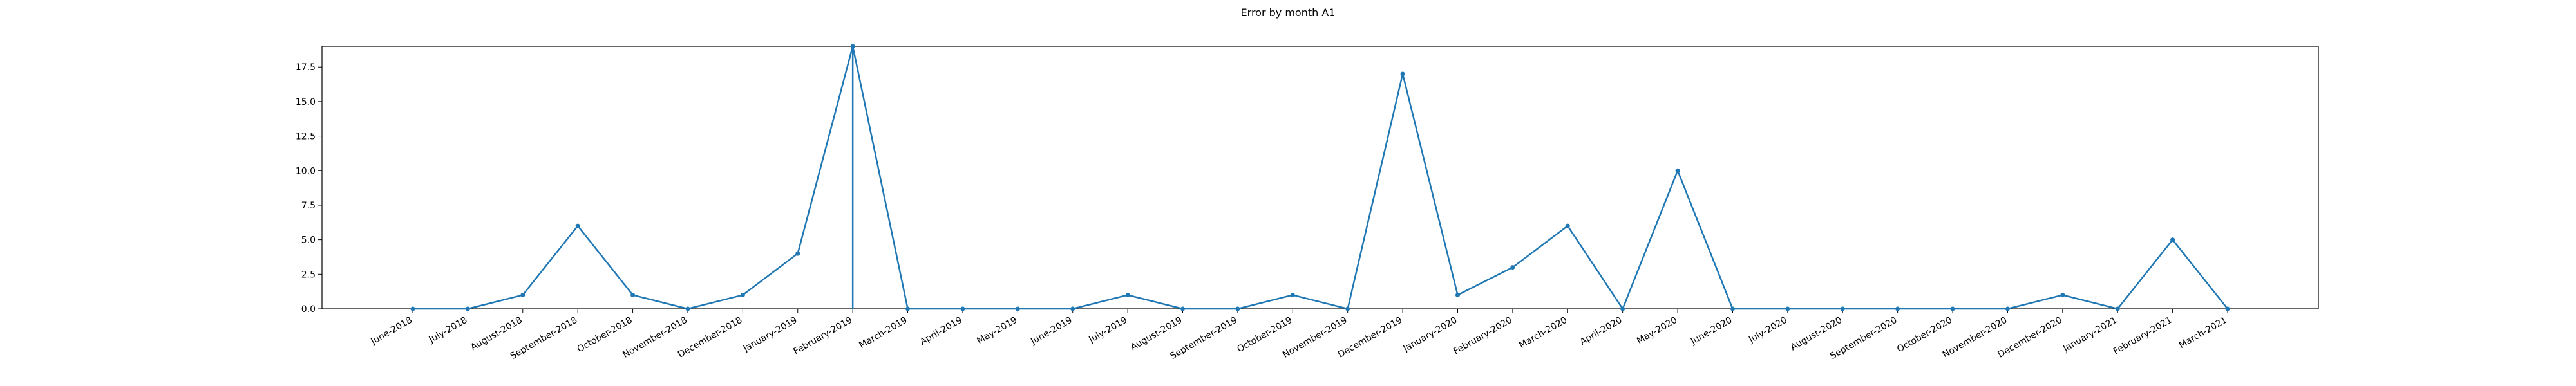 The image size is (2576, 386). Describe the element at coordinates (883, 333) in the screenshot. I see `x-tick-label: March-2019` at that location.